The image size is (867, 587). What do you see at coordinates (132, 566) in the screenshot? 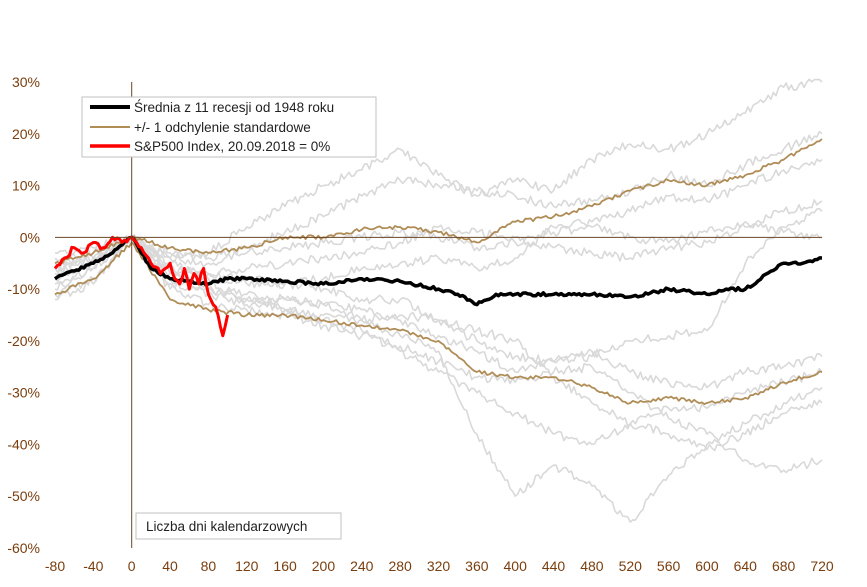
I see `x-tick-label: 0` at bounding box center [132, 566].